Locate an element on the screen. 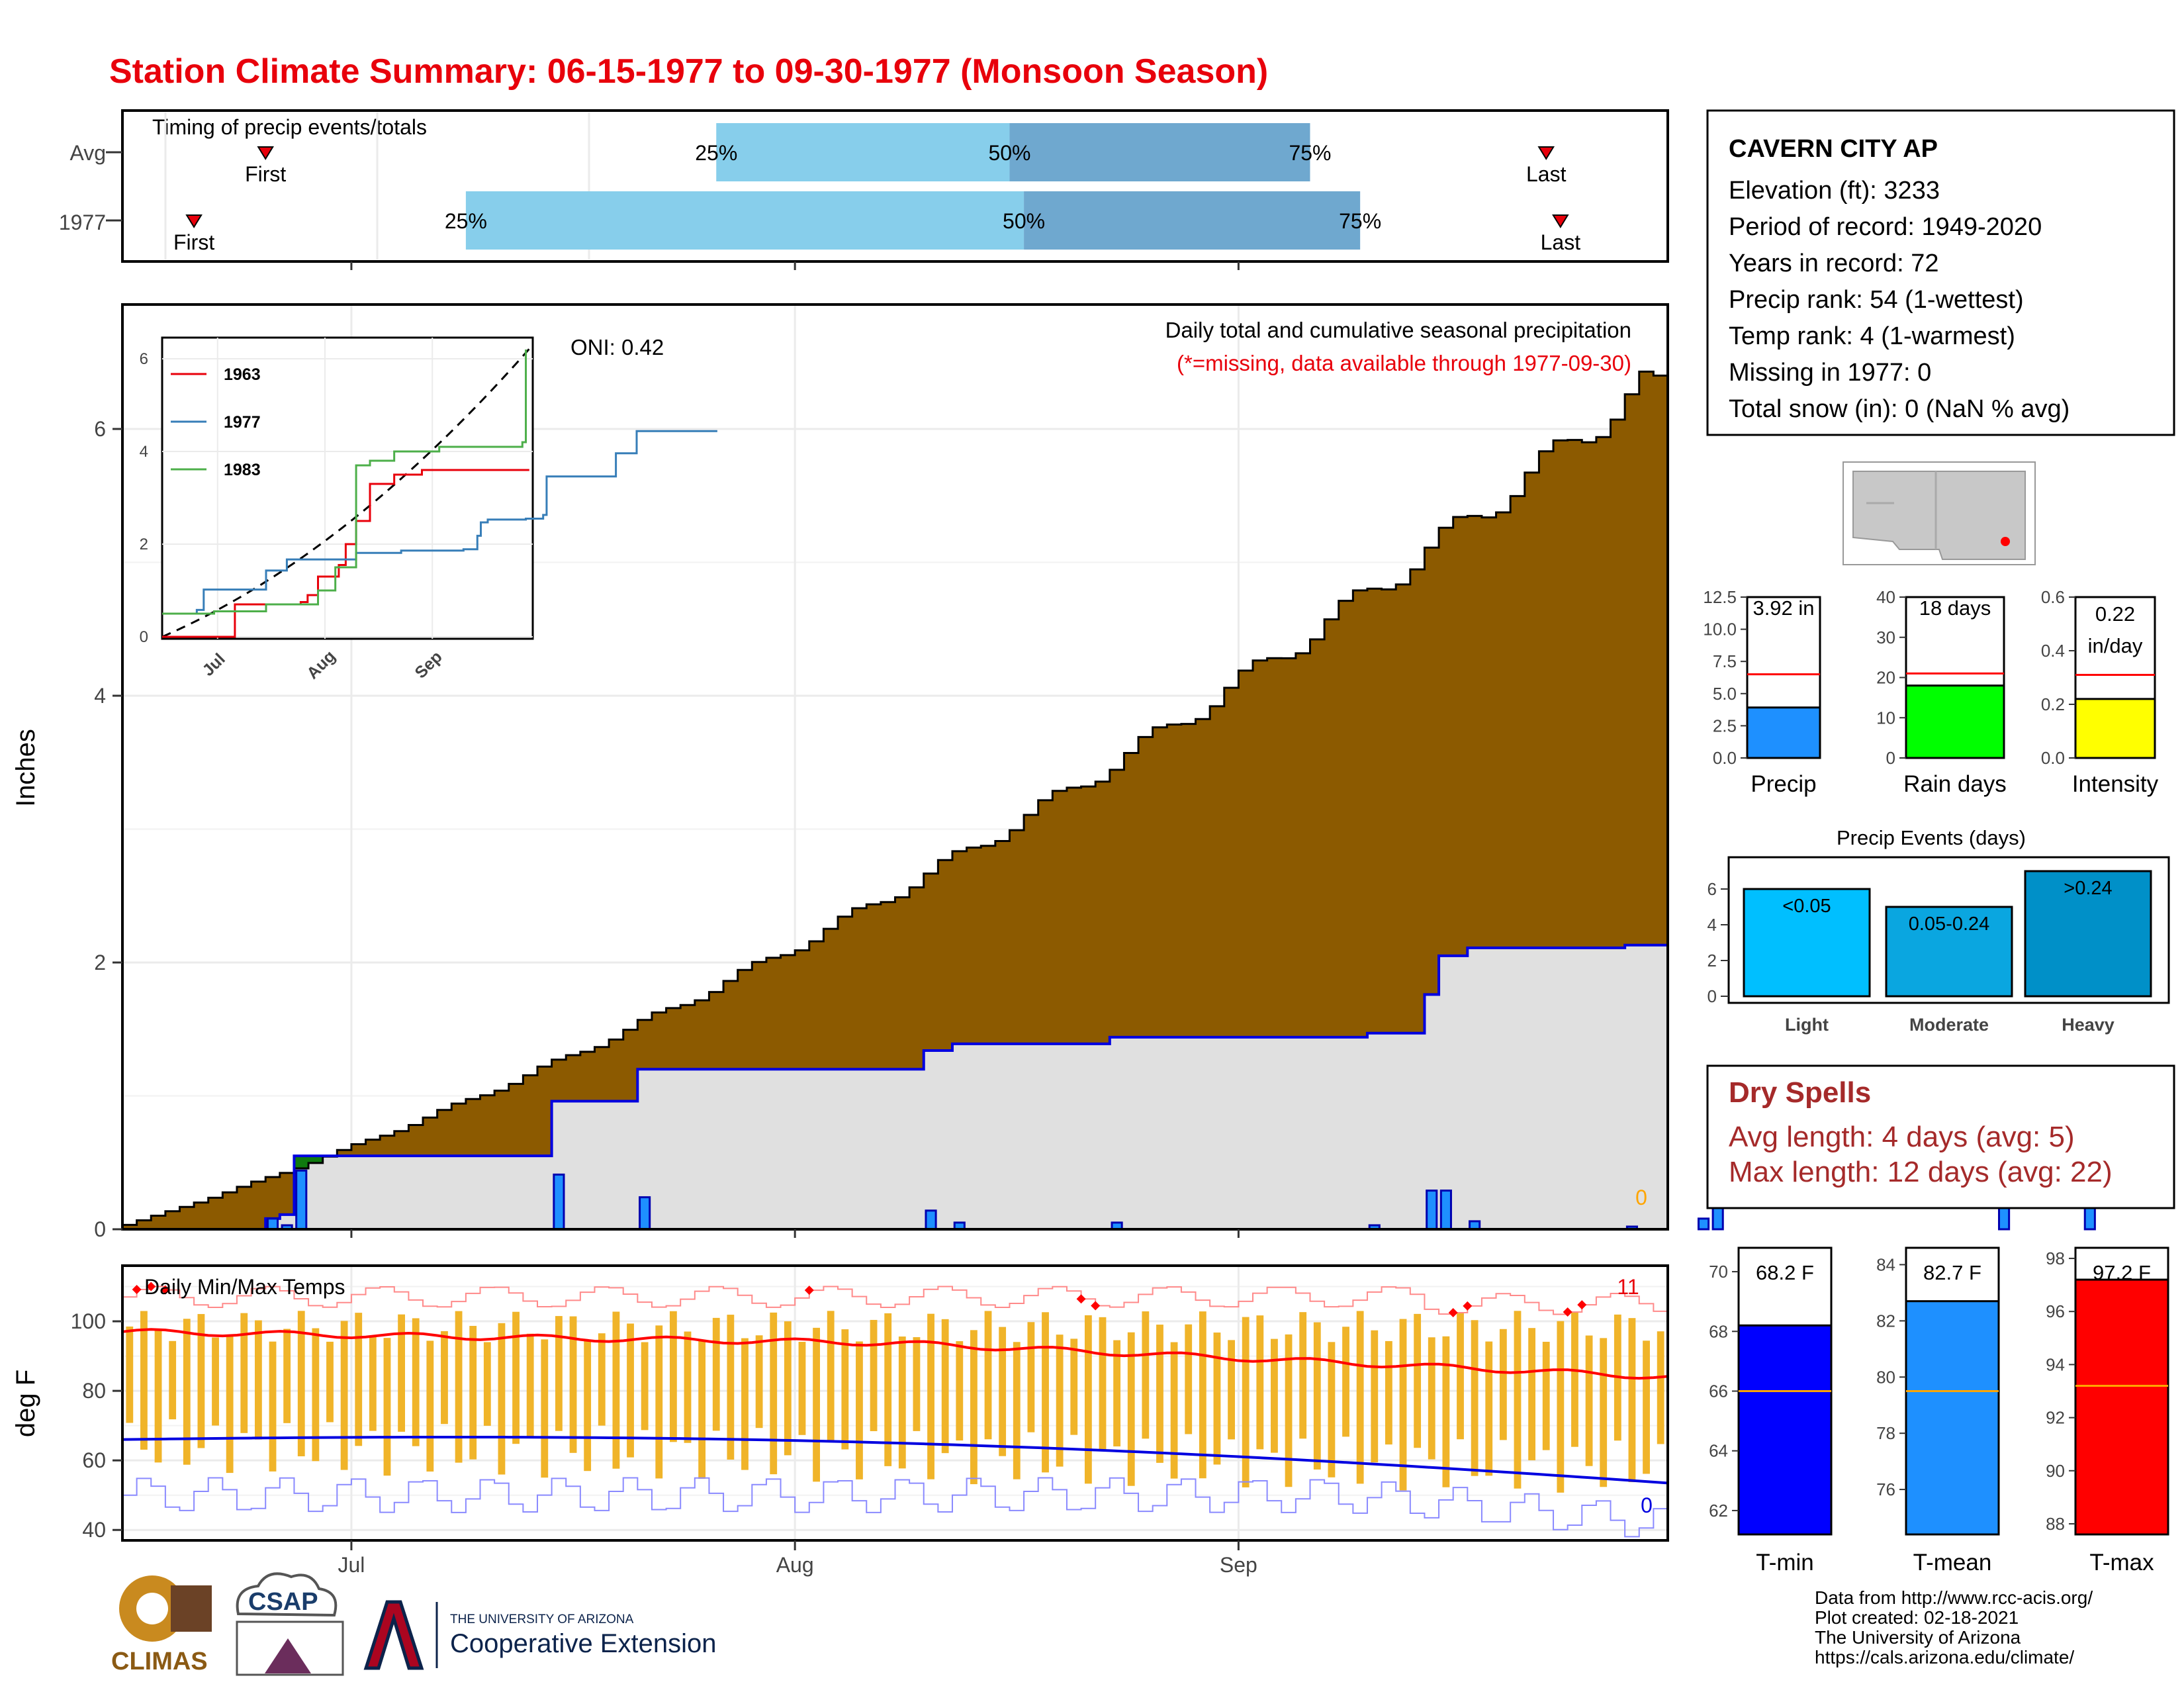  summary-bar-tick-label: 0.2 is located at coordinates (2053, 704).